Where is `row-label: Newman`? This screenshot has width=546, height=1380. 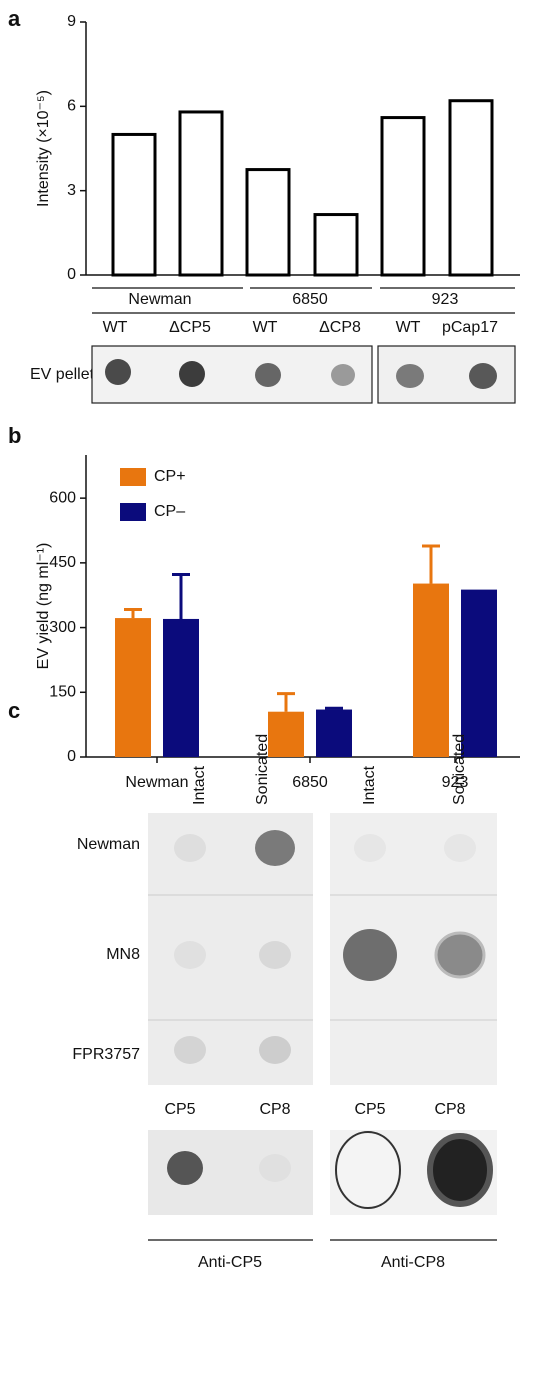
row-label: Newman is located at coordinates (108, 844).